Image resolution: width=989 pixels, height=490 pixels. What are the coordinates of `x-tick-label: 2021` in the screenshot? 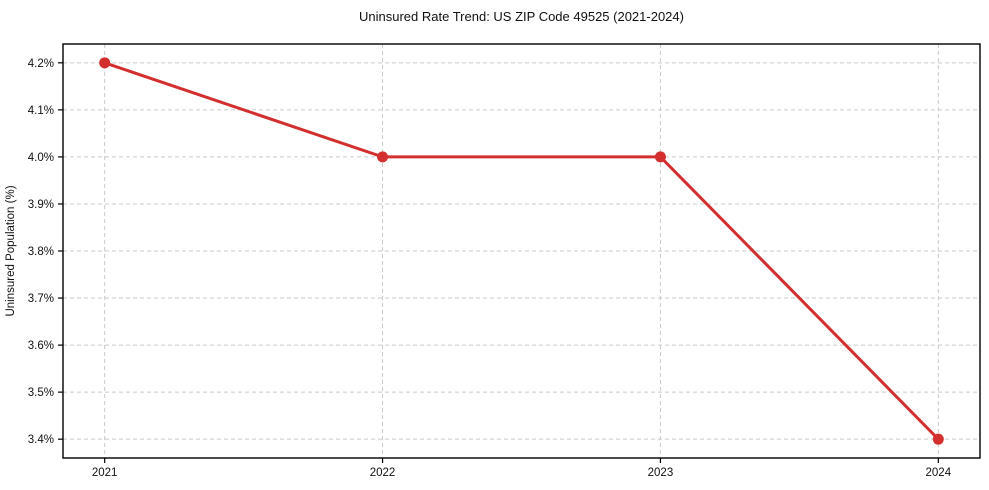 It's located at (105, 473).